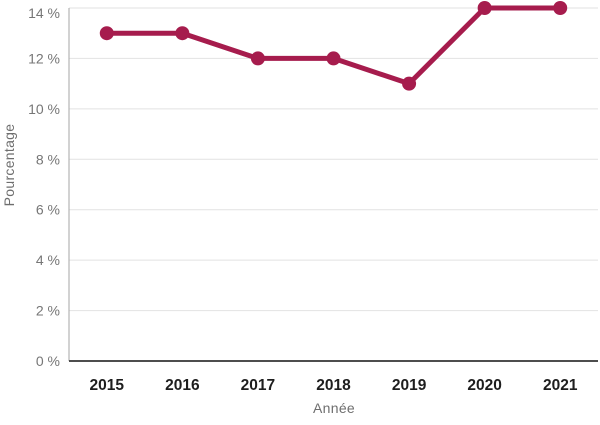 The height and width of the screenshot is (425, 600). I want to click on y-tick-label: 10 %, so click(44, 109).